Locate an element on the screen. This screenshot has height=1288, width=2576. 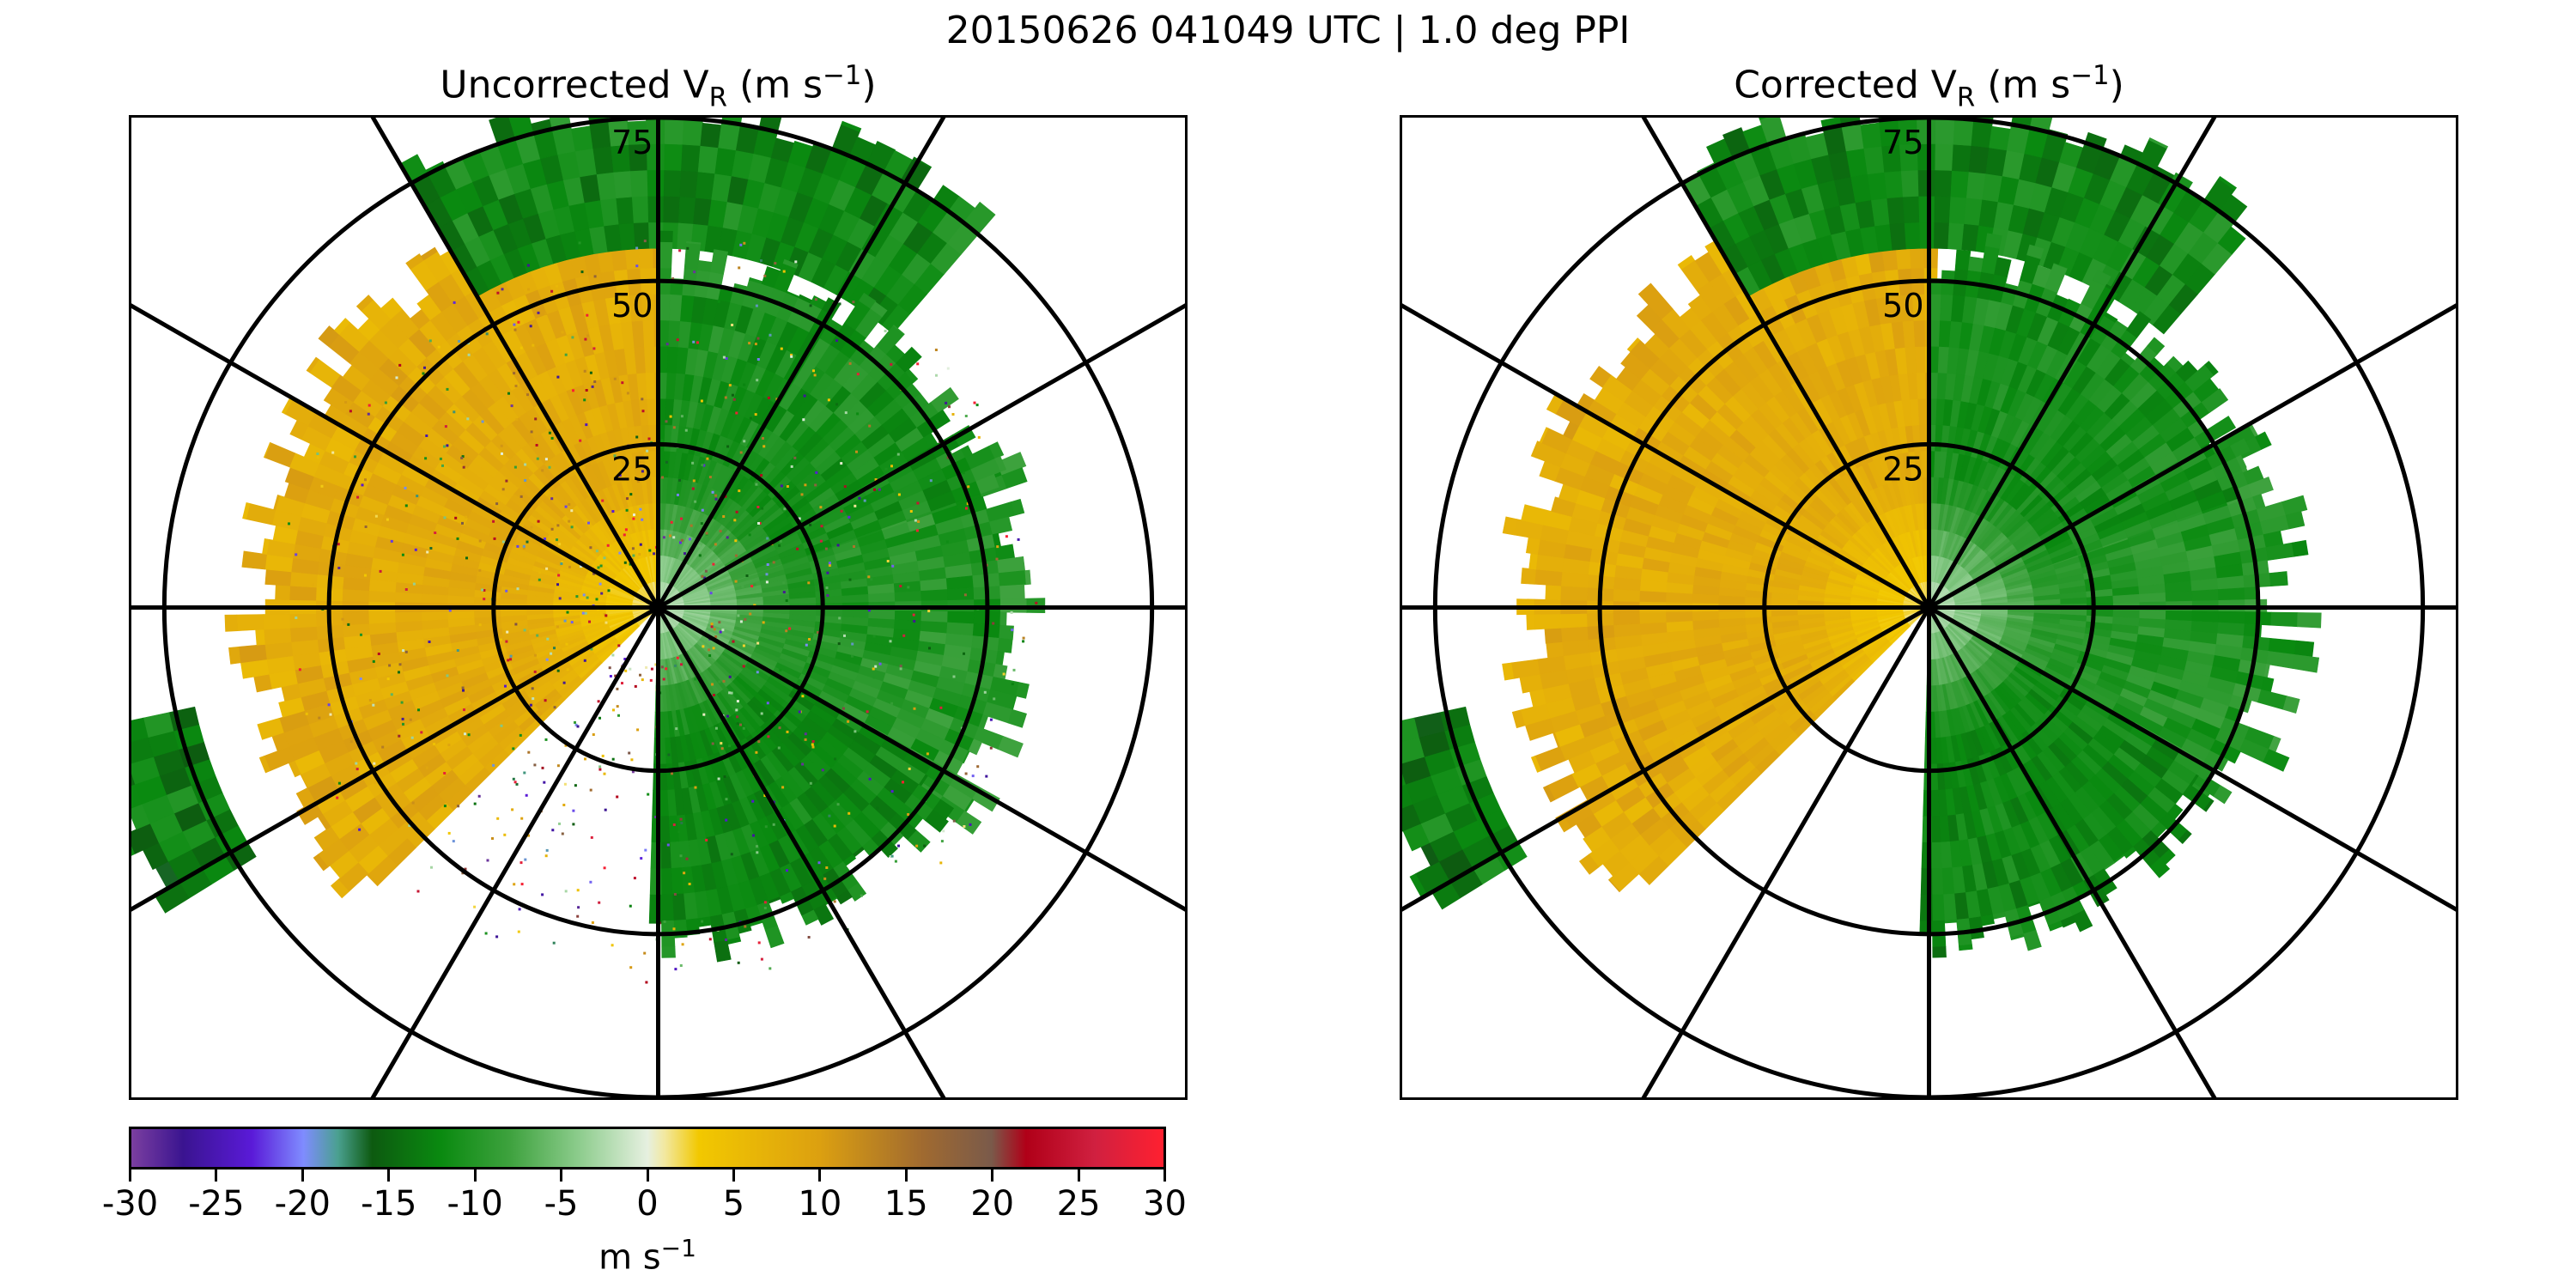
range-ring is located at coordinates (658, 607).